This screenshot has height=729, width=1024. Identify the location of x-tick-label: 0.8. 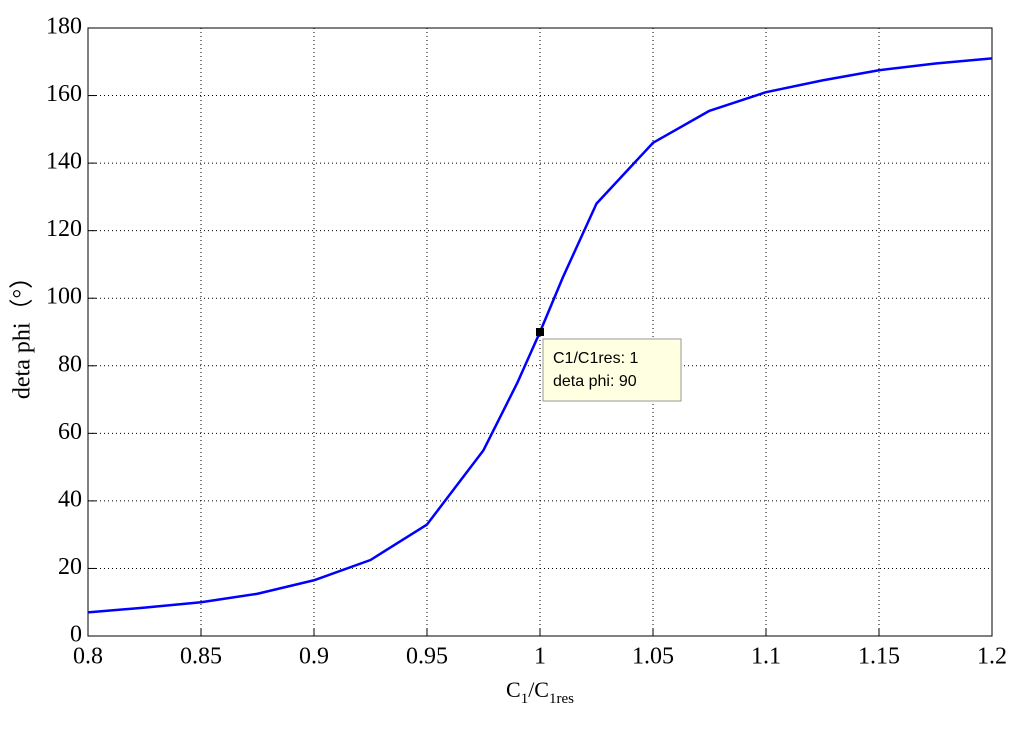
(88, 657).